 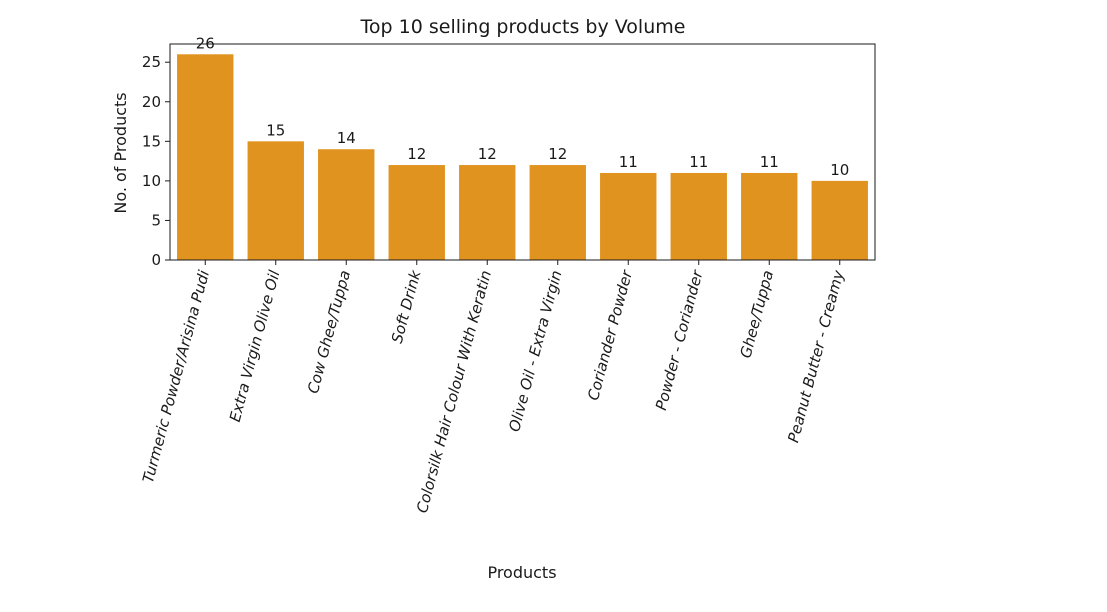 I want to click on x-tick-label: Soft Drink, so click(x=406, y=306).